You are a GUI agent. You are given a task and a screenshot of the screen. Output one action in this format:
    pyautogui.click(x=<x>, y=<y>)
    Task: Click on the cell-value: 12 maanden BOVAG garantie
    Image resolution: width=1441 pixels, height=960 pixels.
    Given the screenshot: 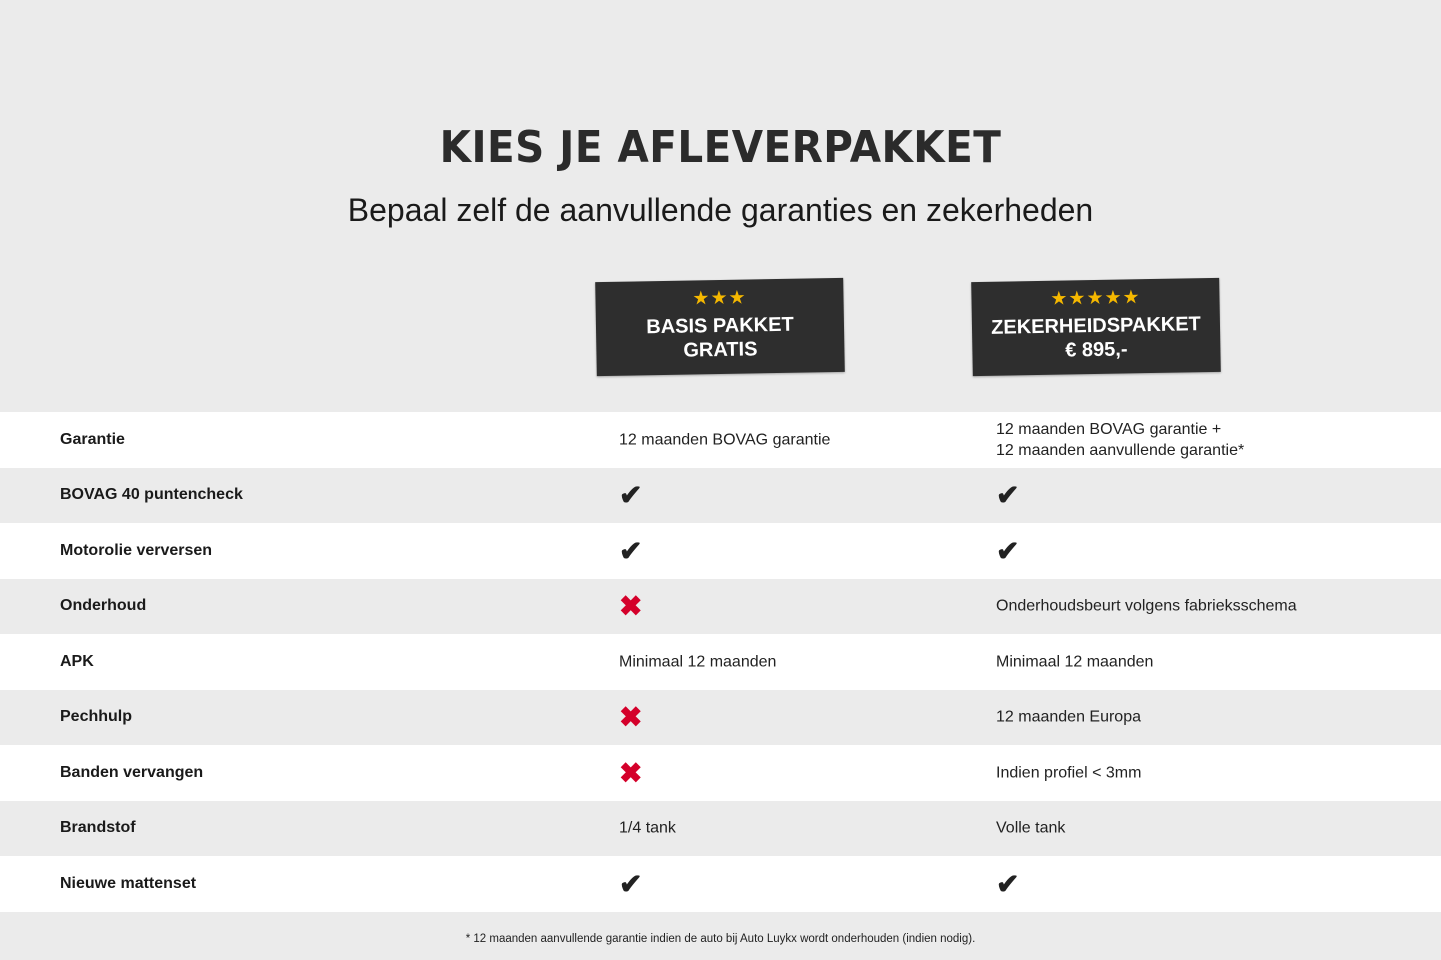 What is the action you would take?
    pyautogui.click(x=725, y=440)
    